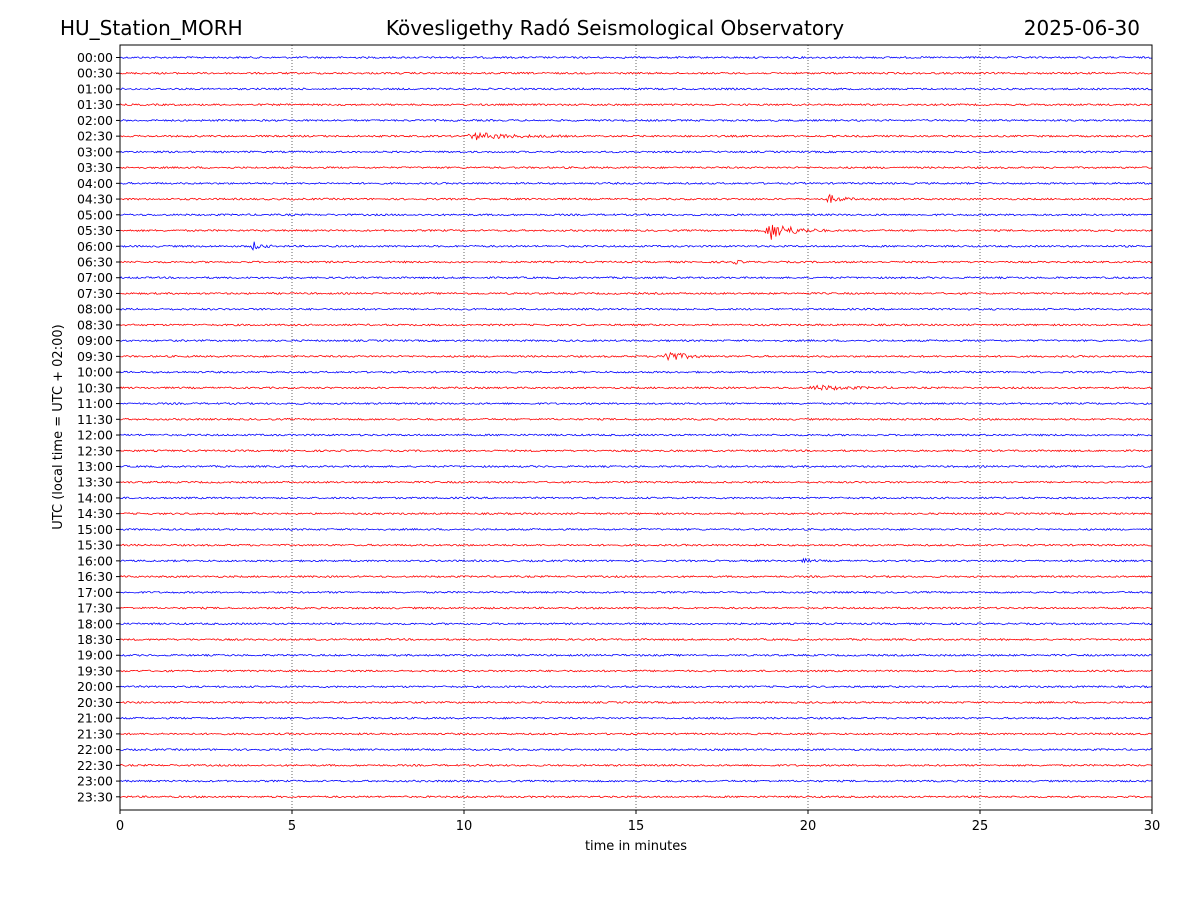  Describe the element at coordinates (95, 560) in the screenshot. I see `y-tick-label: 16:00` at that location.